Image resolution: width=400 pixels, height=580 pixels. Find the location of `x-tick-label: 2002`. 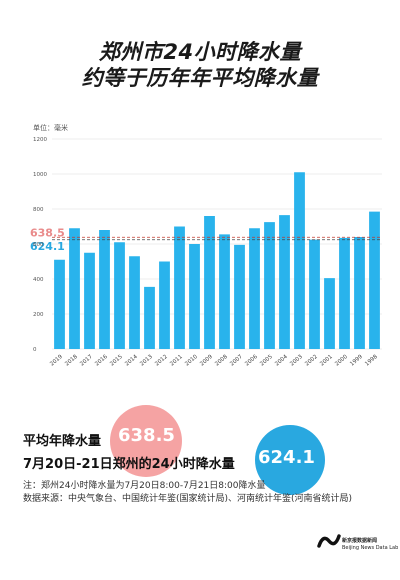

x-tick-label: 2002 is located at coordinates (311, 361).